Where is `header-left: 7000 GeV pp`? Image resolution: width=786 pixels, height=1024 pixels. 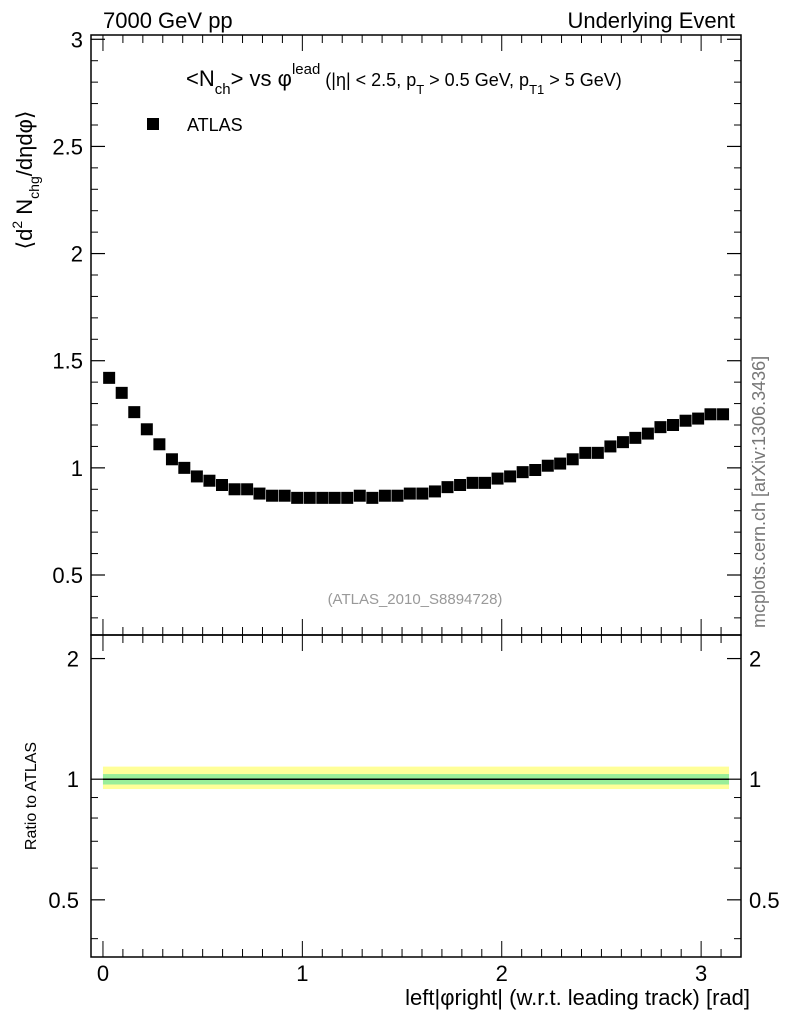 header-left: 7000 GeV pp is located at coordinates (168, 20).